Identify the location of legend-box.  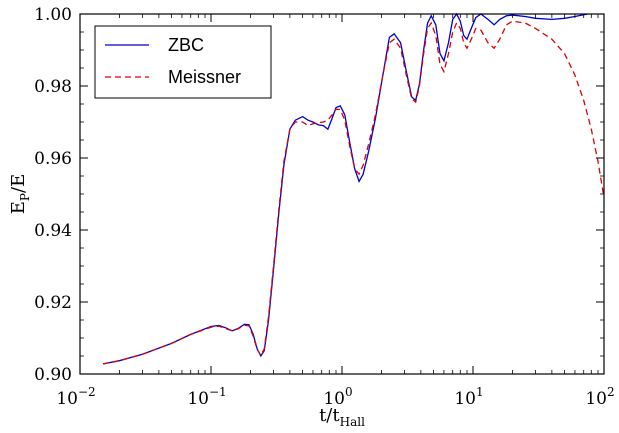
(183, 62).